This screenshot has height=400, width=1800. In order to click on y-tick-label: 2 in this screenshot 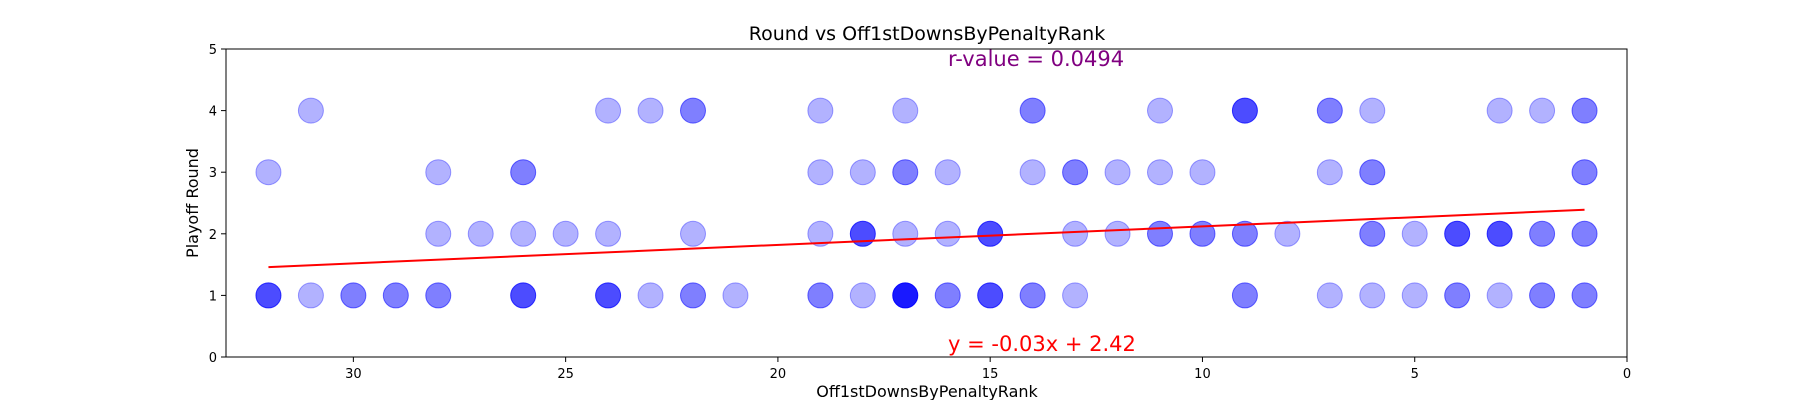, I will do `click(213, 235)`.